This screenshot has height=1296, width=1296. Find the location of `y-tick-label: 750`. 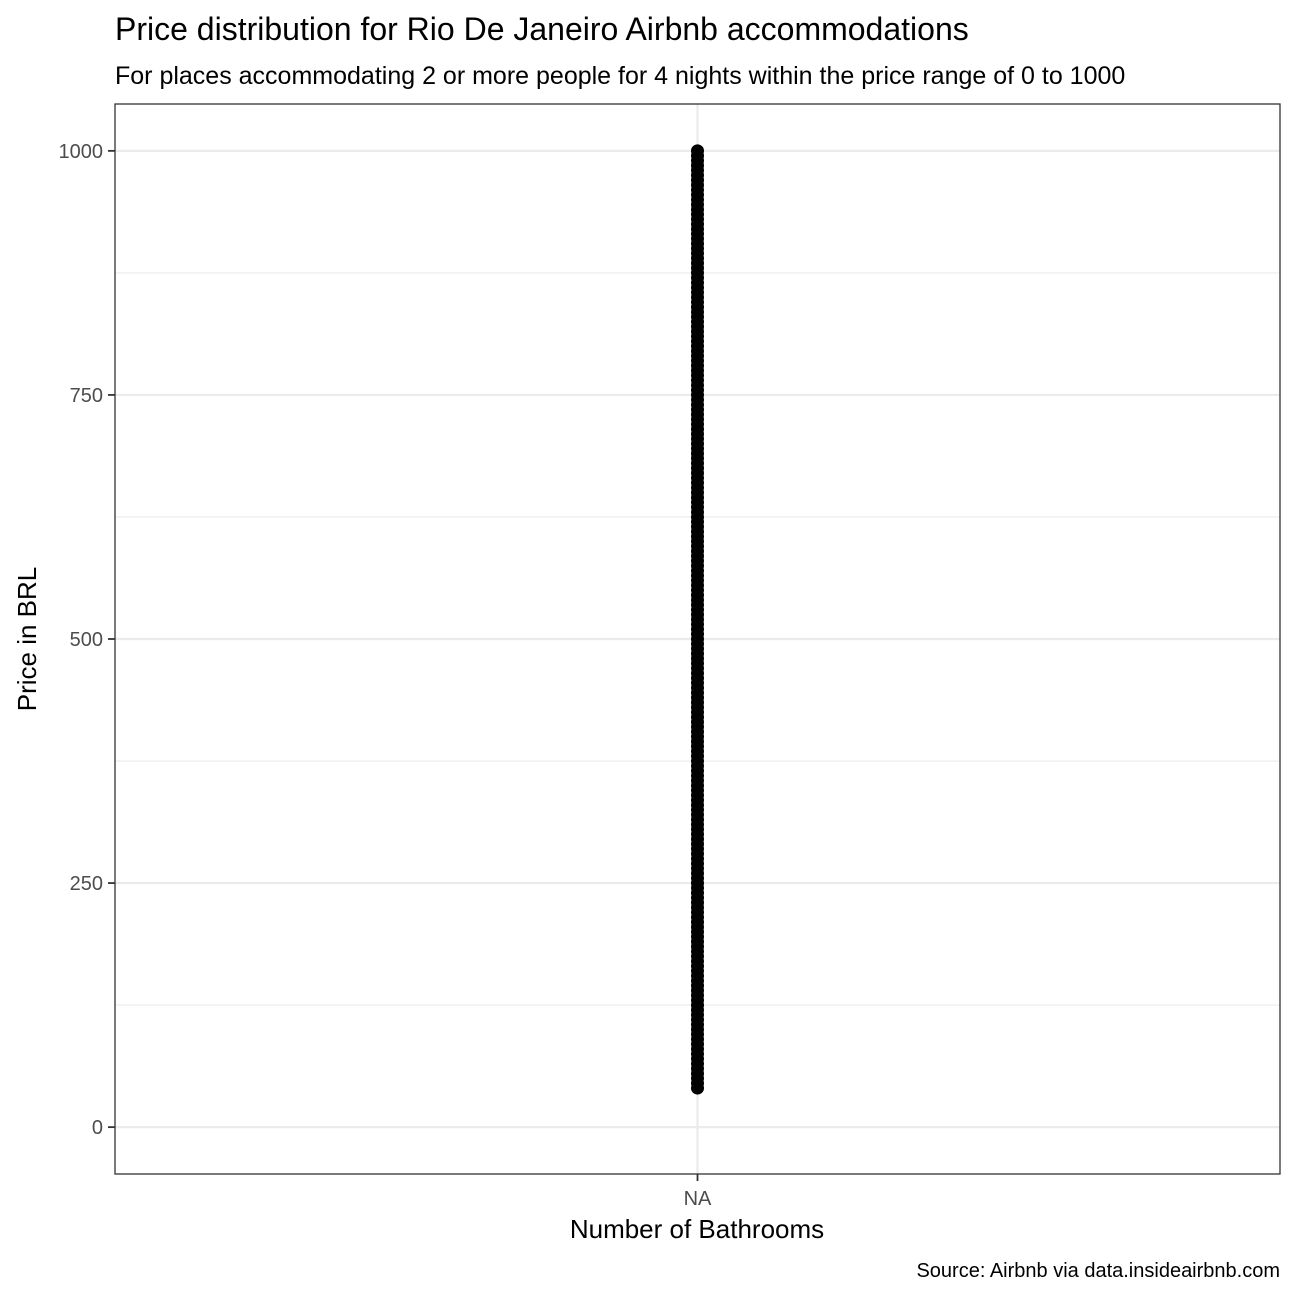

y-tick-label: 750 is located at coordinates (86, 396).